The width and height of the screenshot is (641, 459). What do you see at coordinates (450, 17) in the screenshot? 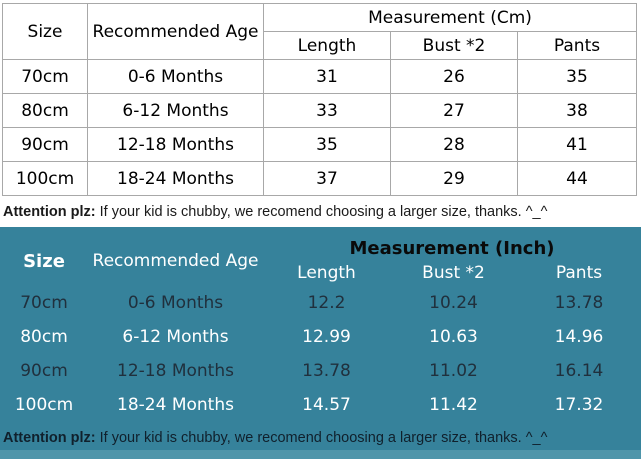
I see `cm-header-measurement-group: Measurement (Cm)` at bounding box center [450, 17].